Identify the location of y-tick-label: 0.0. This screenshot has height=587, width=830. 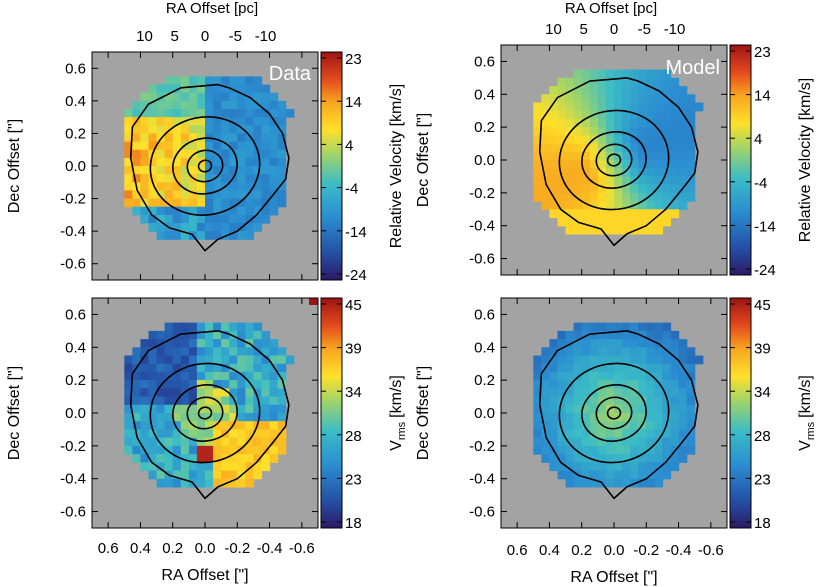
(484, 160).